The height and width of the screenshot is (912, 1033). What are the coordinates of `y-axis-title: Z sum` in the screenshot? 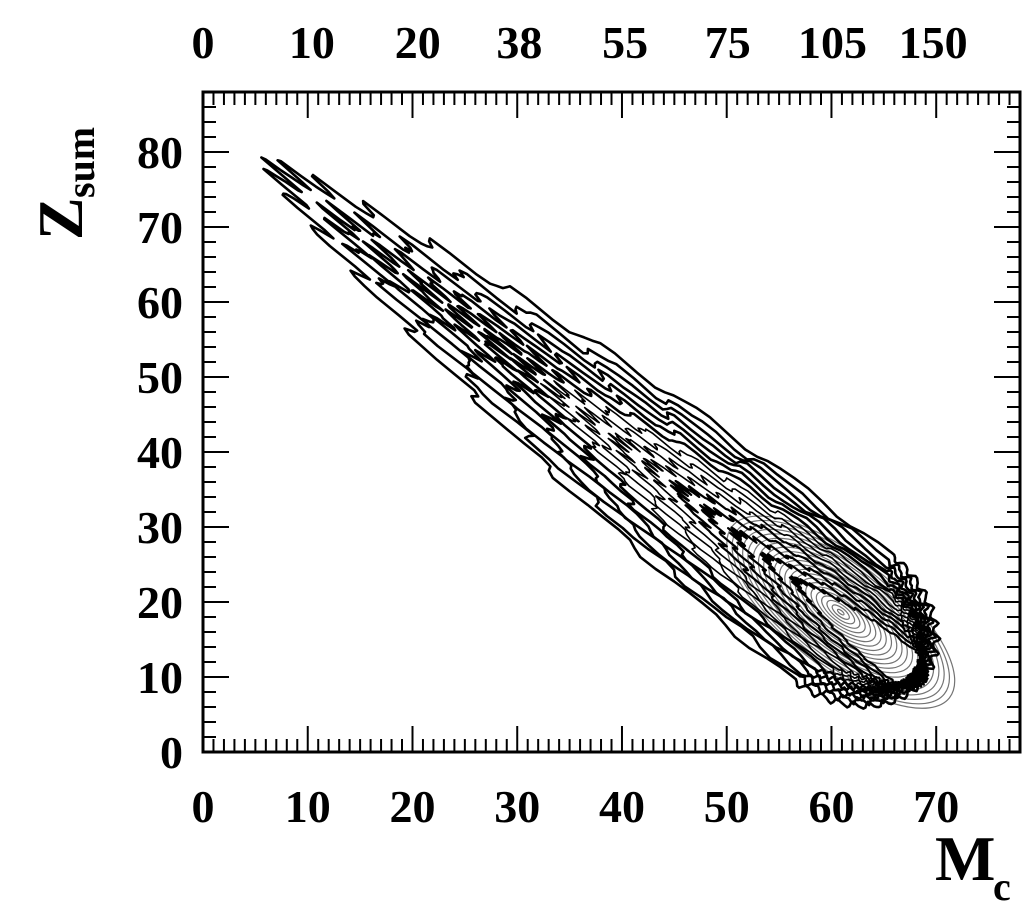 It's located at (64, 183).